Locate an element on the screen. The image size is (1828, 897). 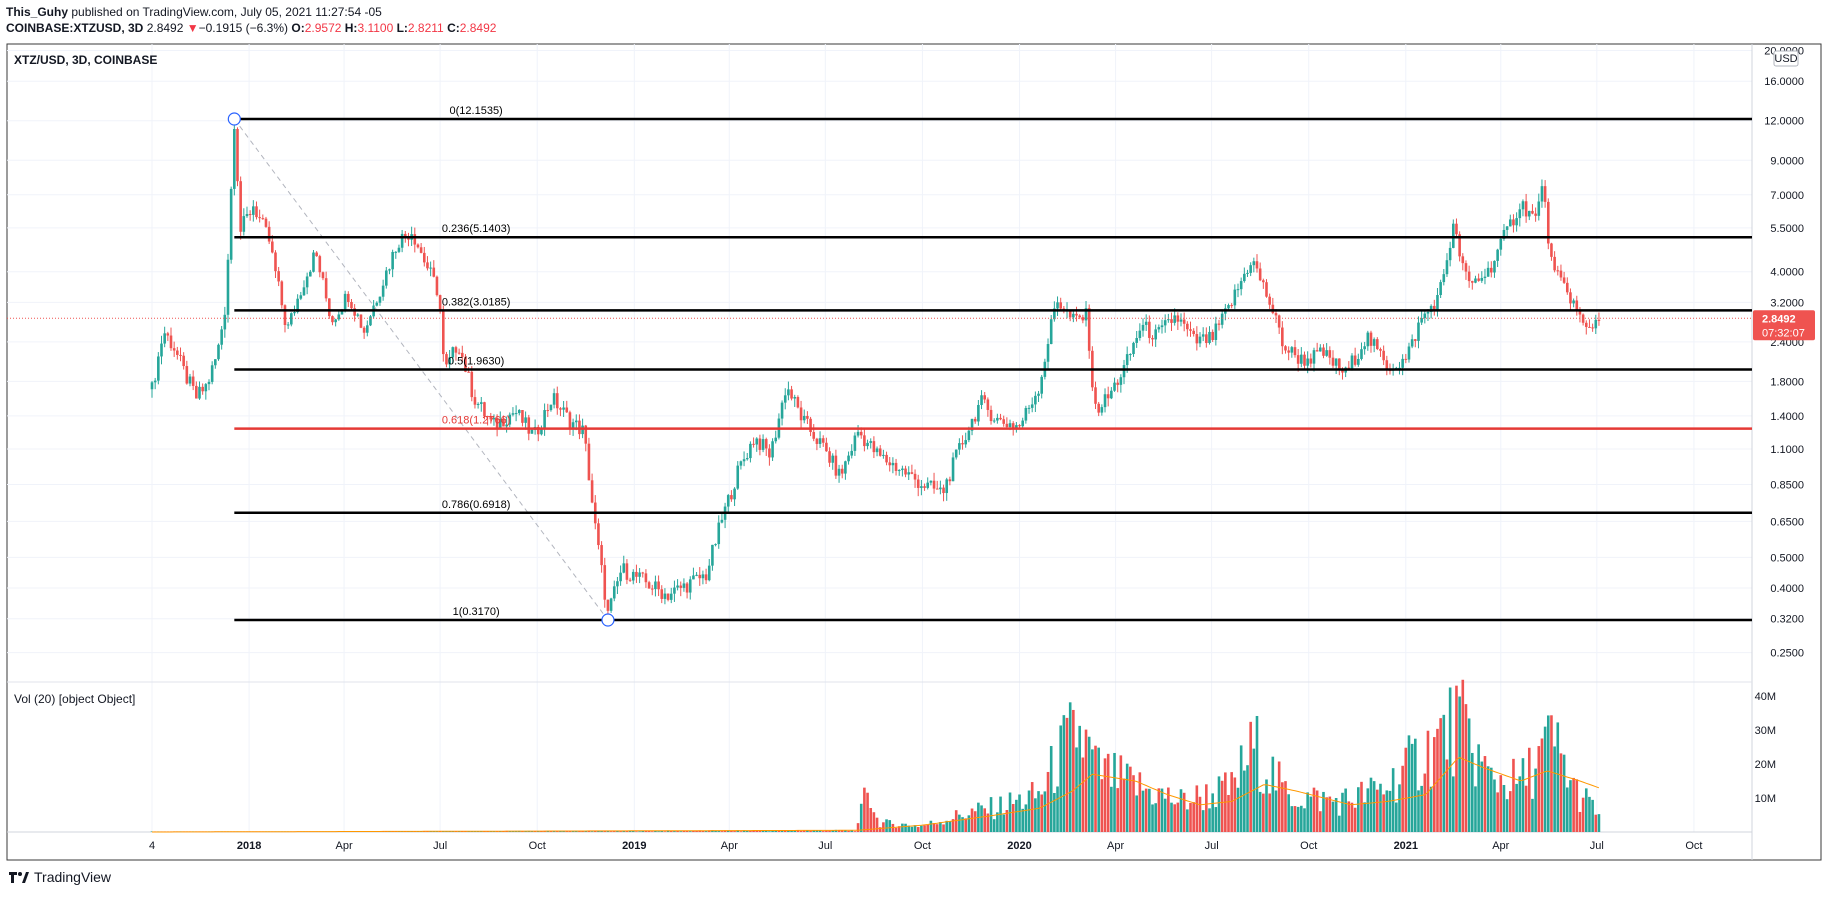
time-tick-label: Apr is located at coordinates (729, 846).